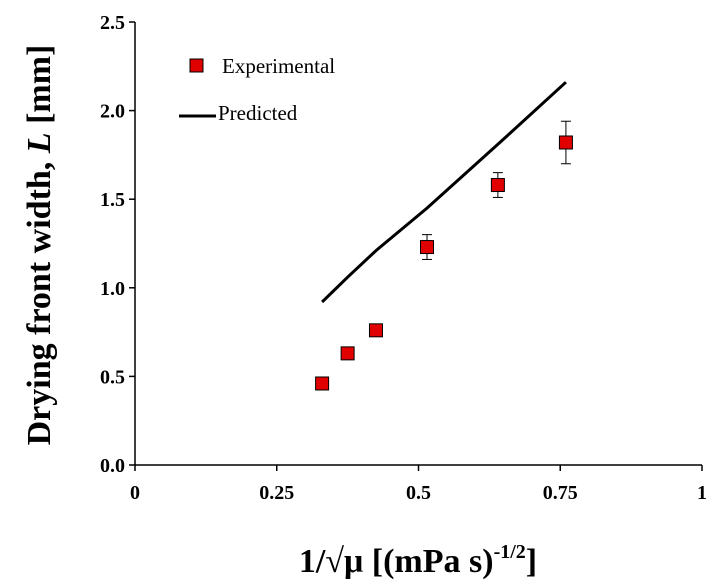  I want to click on x-tick-label: 1, so click(702, 493).